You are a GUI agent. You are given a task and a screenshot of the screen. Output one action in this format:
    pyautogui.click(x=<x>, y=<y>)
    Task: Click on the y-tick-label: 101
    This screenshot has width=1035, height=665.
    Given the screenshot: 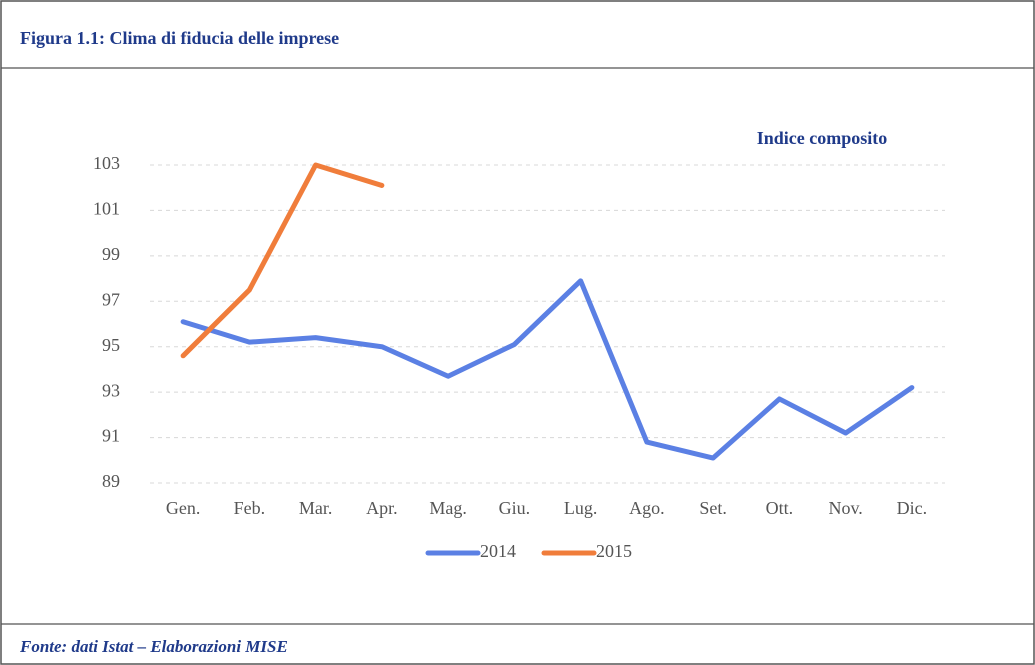 What is the action you would take?
    pyautogui.click(x=106, y=209)
    